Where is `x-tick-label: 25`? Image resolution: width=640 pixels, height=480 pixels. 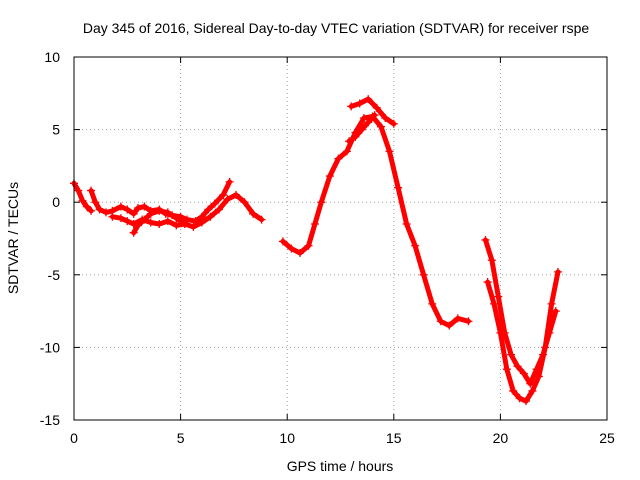 x-tick-label: 25 is located at coordinates (607, 438).